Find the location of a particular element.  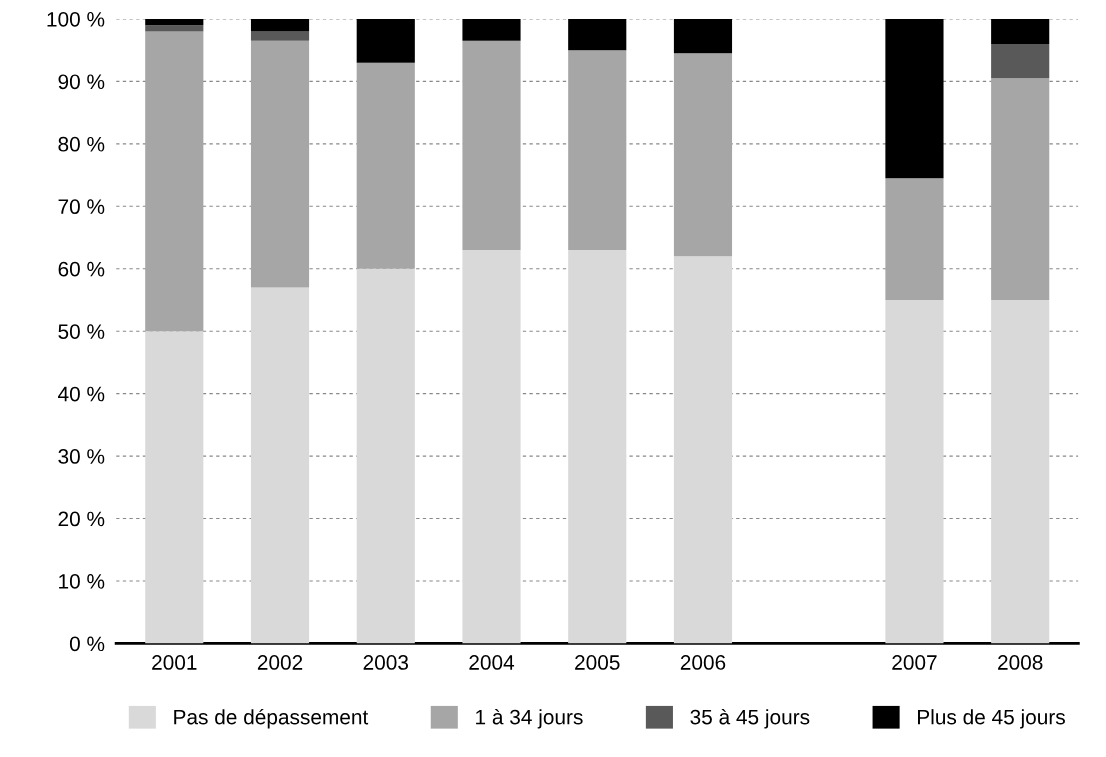

y-tick-label: 90 % is located at coordinates (81, 82).